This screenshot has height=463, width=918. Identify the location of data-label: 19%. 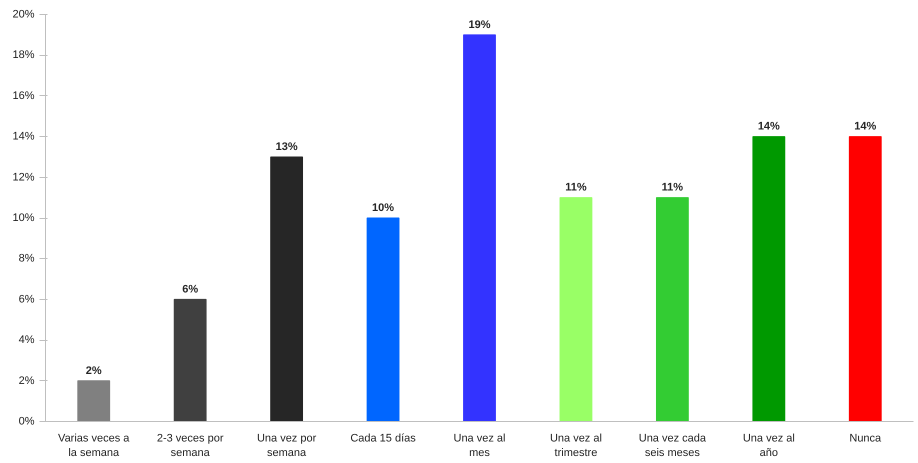
(479, 24).